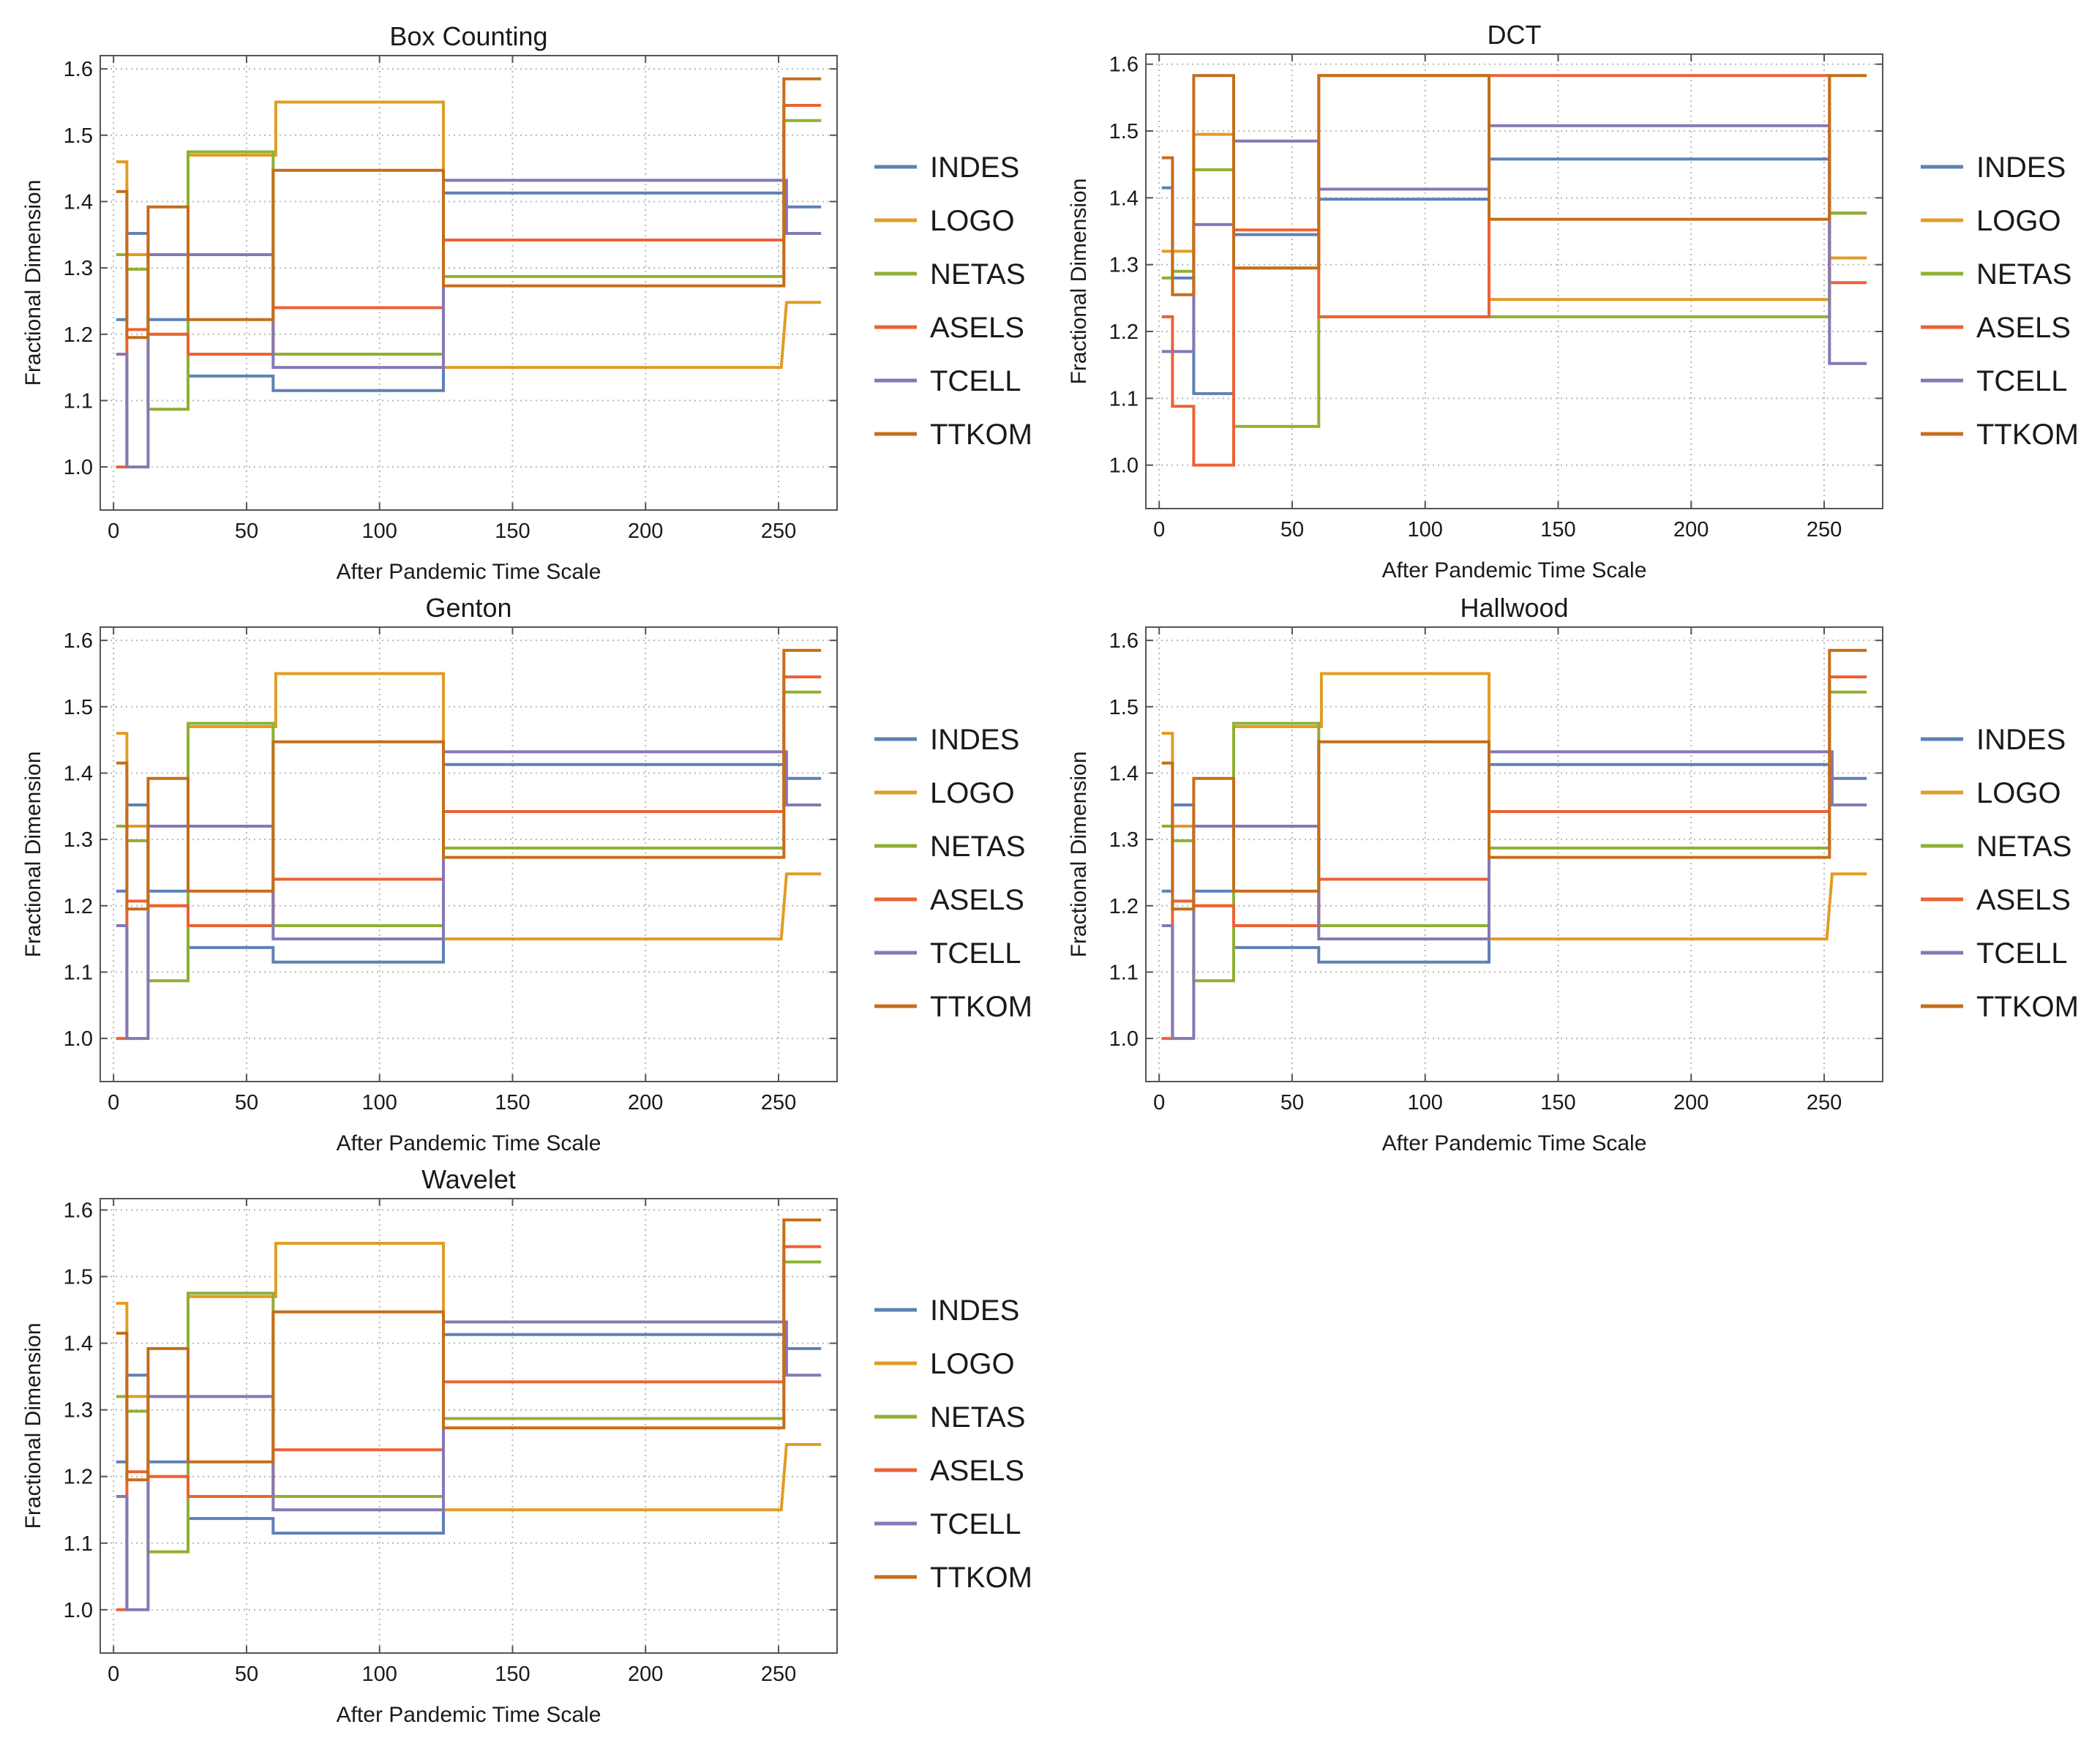 The height and width of the screenshot is (1746, 2100). Describe the element at coordinates (1515, 35) in the screenshot. I see `chart-title: DCT` at that location.